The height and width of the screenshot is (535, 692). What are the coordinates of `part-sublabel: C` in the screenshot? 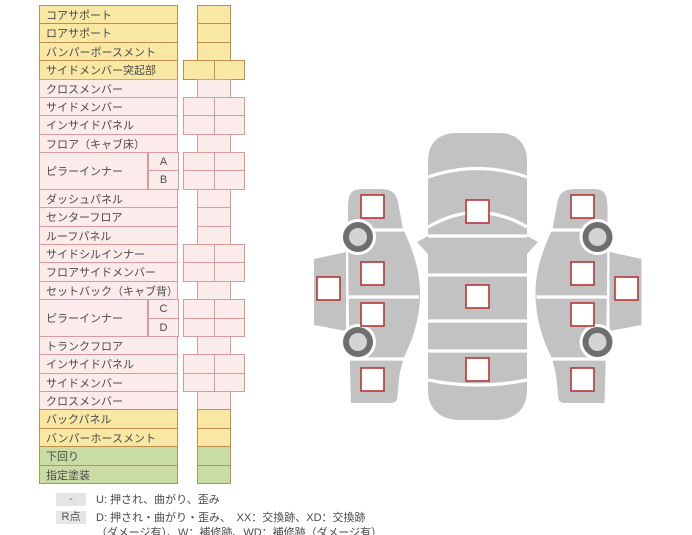 It's located at (163, 309).